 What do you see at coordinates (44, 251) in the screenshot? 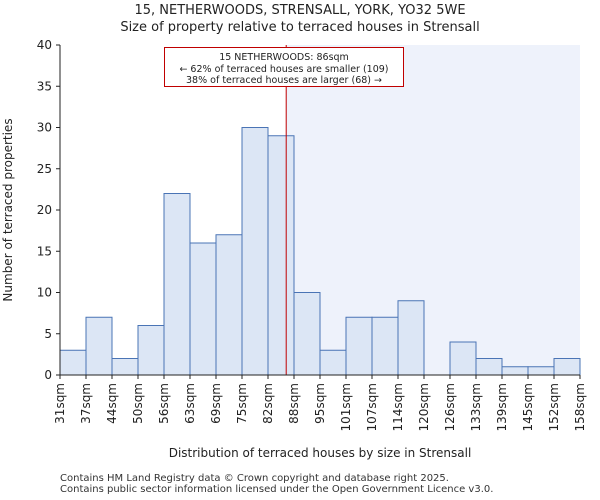
I see `y-tick-label: 15` at bounding box center [44, 251].